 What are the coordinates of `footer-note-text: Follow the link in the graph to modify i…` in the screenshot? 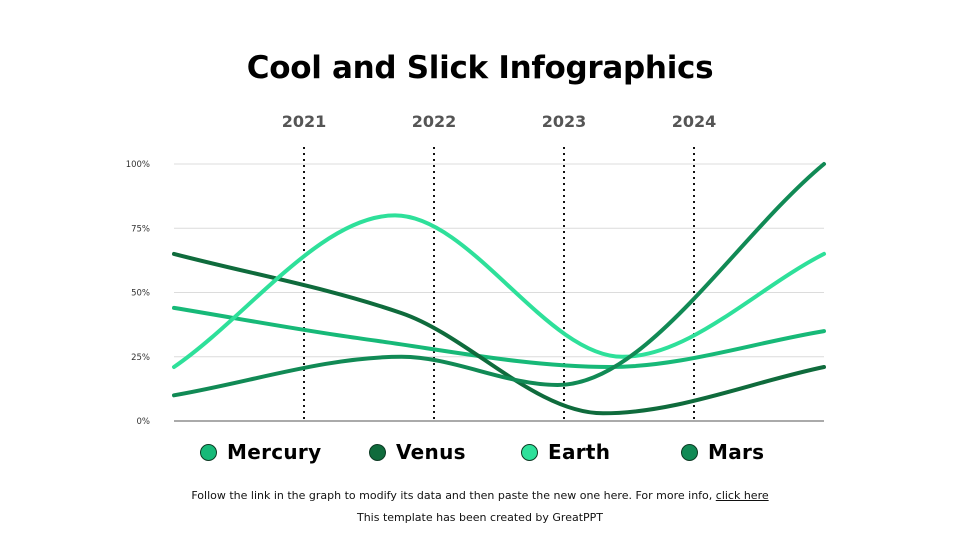 It's located at (453, 495).